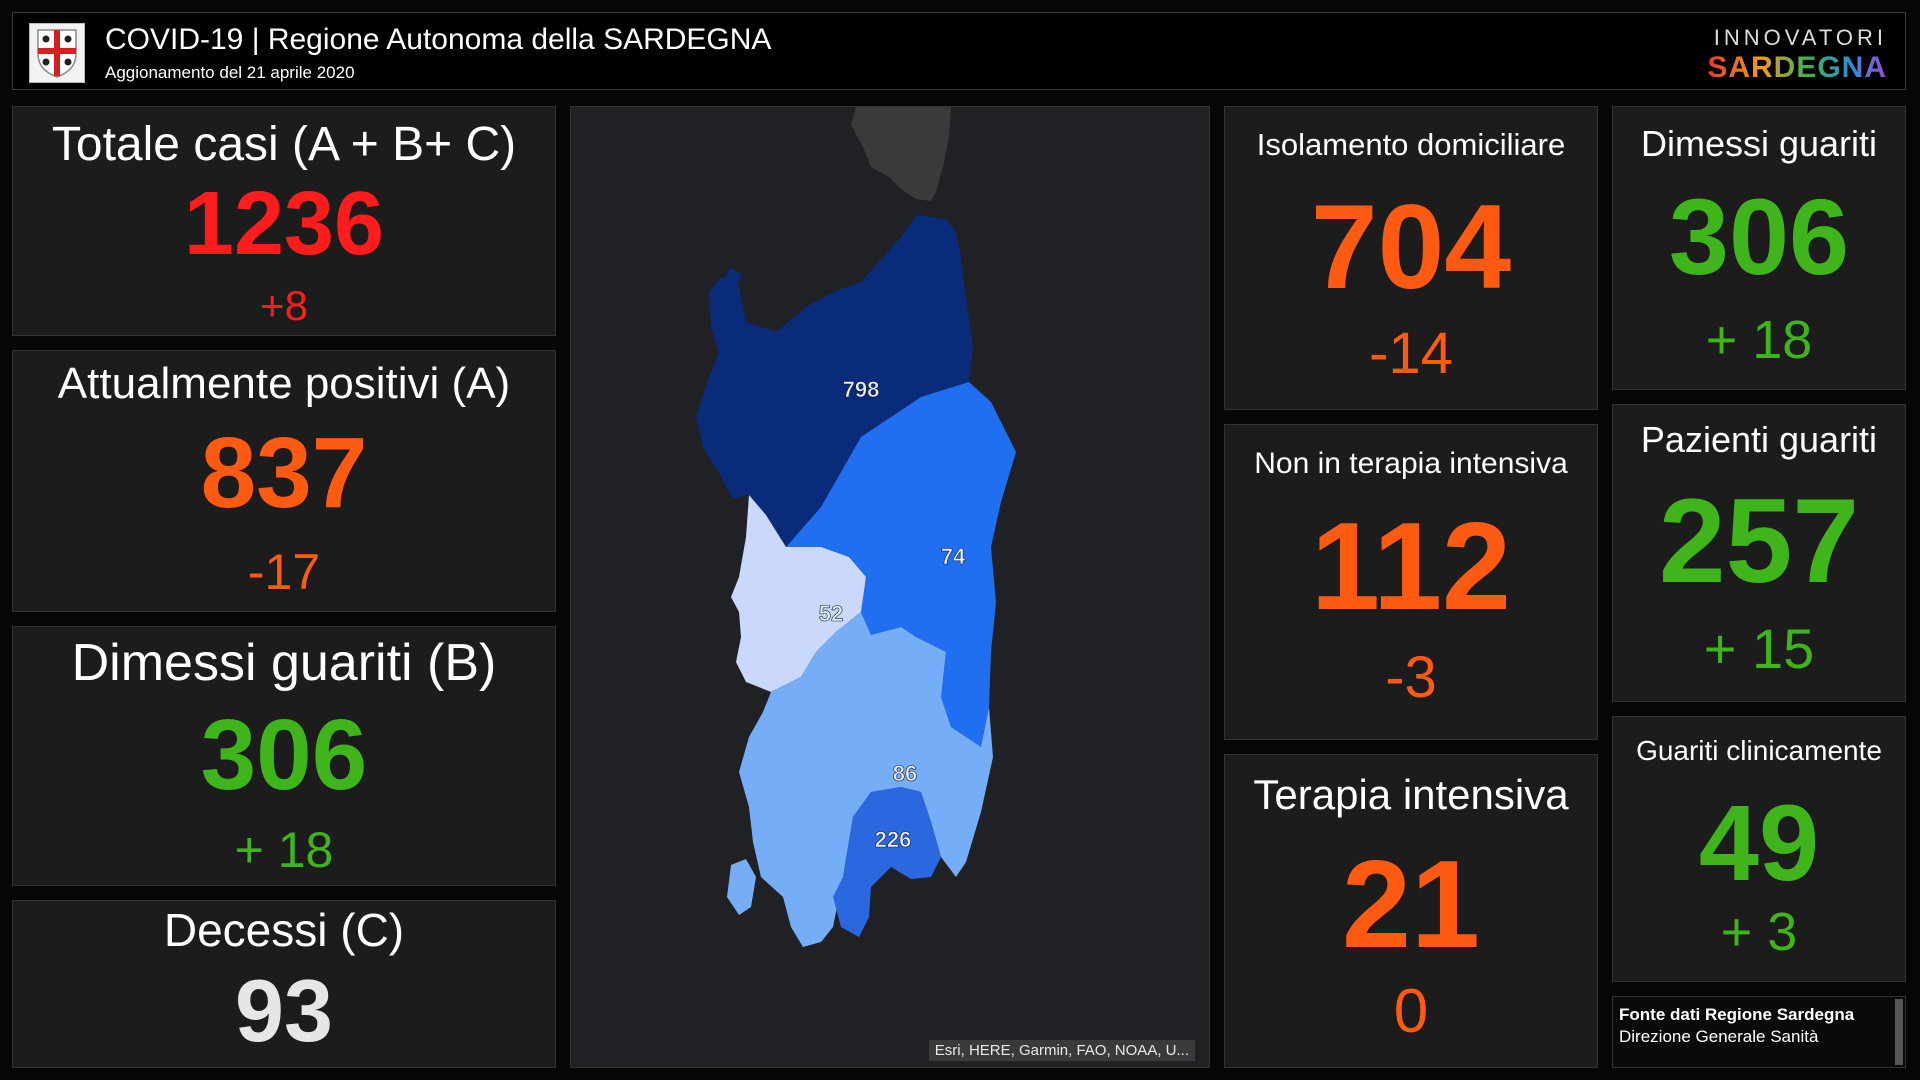 This screenshot has width=1920, height=1080. What do you see at coordinates (901, 564) in the screenshot?
I see `province-nuoro` at bounding box center [901, 564].